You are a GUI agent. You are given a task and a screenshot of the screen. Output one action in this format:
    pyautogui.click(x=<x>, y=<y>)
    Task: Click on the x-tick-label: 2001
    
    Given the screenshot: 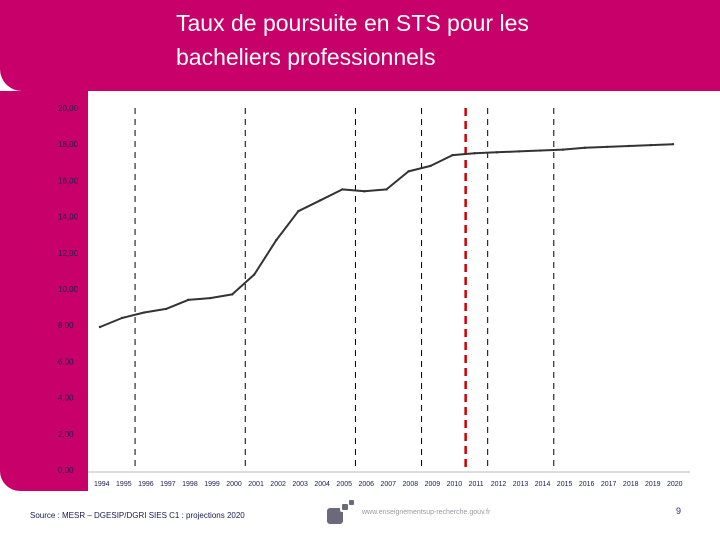 What is the action you would take?
    pyautogui.click(x=256, y=484)
    